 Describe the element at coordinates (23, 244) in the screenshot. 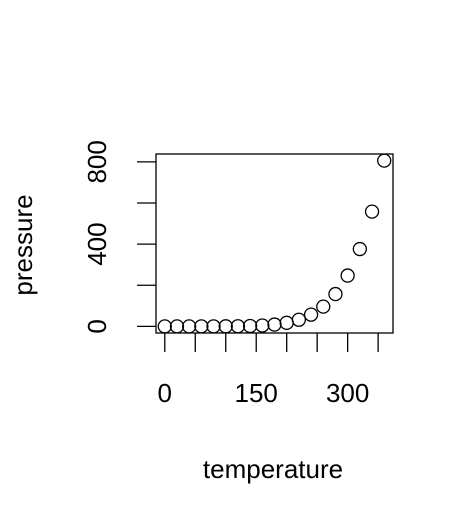

I see `y-axis-label: pressure` at that location.